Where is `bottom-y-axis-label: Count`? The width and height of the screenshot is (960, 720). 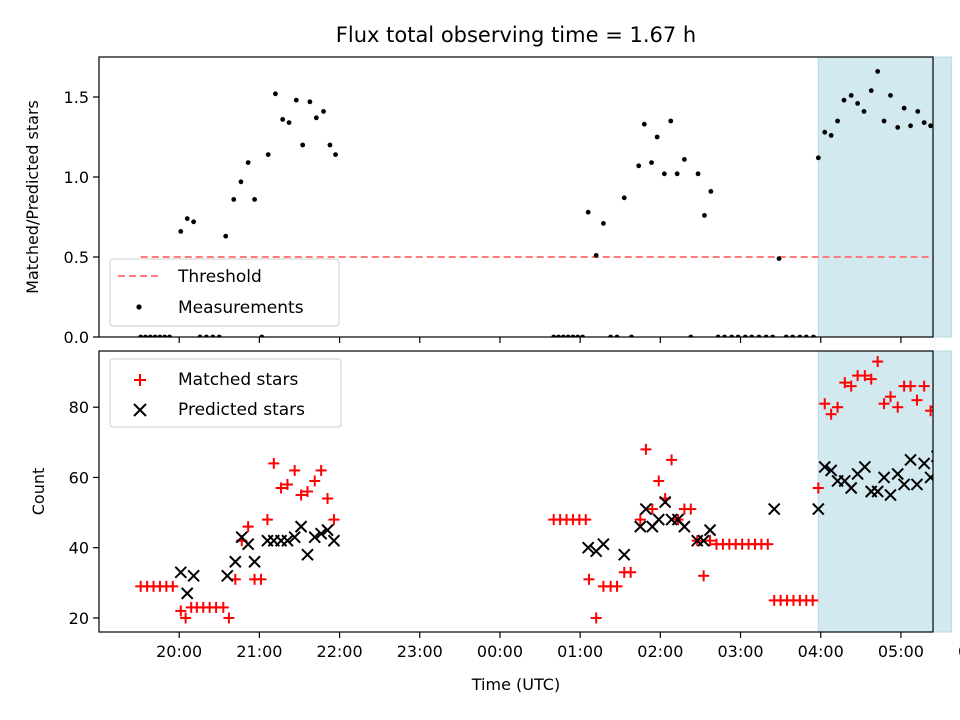
bottom-y-axis-label: Count is located at coordinates (38, 492).